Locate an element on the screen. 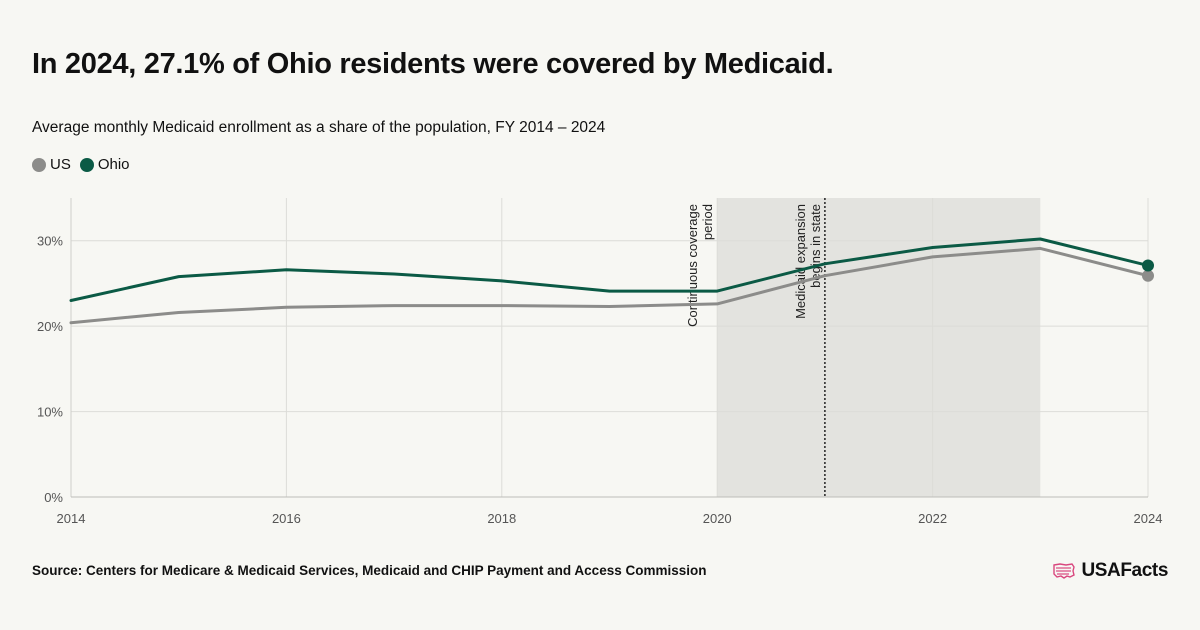 This screenshot has width=1200, height=630. y-tick-label: 10% is located at coordinates (50, 412).